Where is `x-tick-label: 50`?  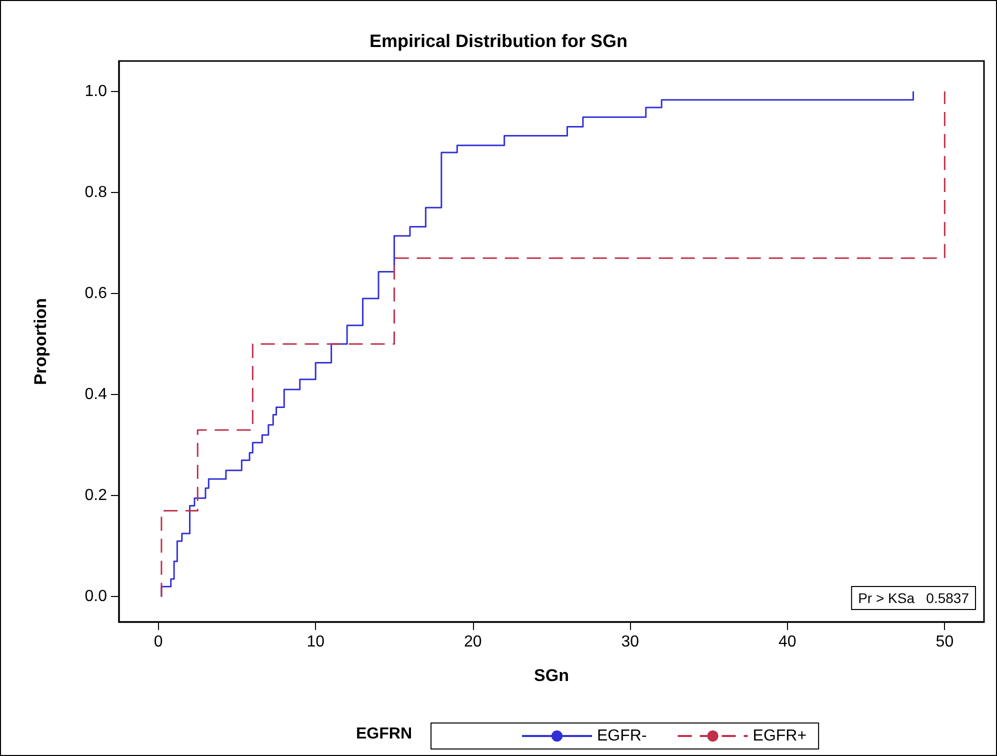
x-tick-label: 50 is located at coordinates (945, 642).